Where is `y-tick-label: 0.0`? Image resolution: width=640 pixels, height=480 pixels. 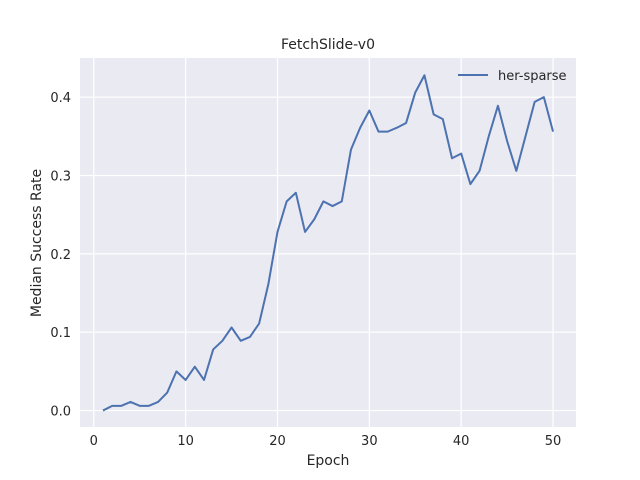 y-tick-label: 0.0 is located at coordinates (60, 412).